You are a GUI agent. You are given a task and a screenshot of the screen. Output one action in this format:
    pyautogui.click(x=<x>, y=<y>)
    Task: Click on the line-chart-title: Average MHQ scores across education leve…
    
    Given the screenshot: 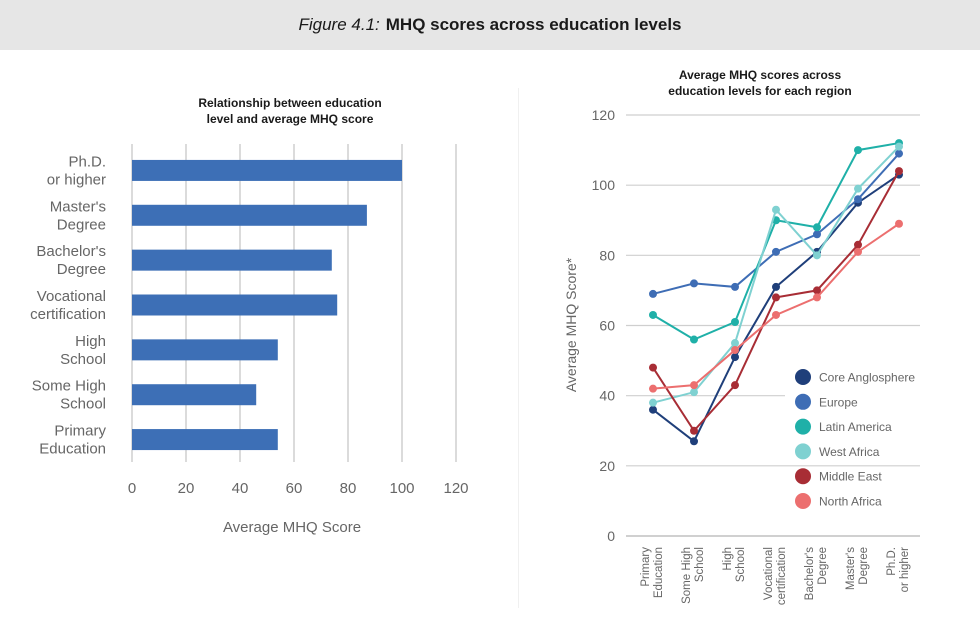 What is the action you would take?
    pyautogui.click(x=760, y=83)
    